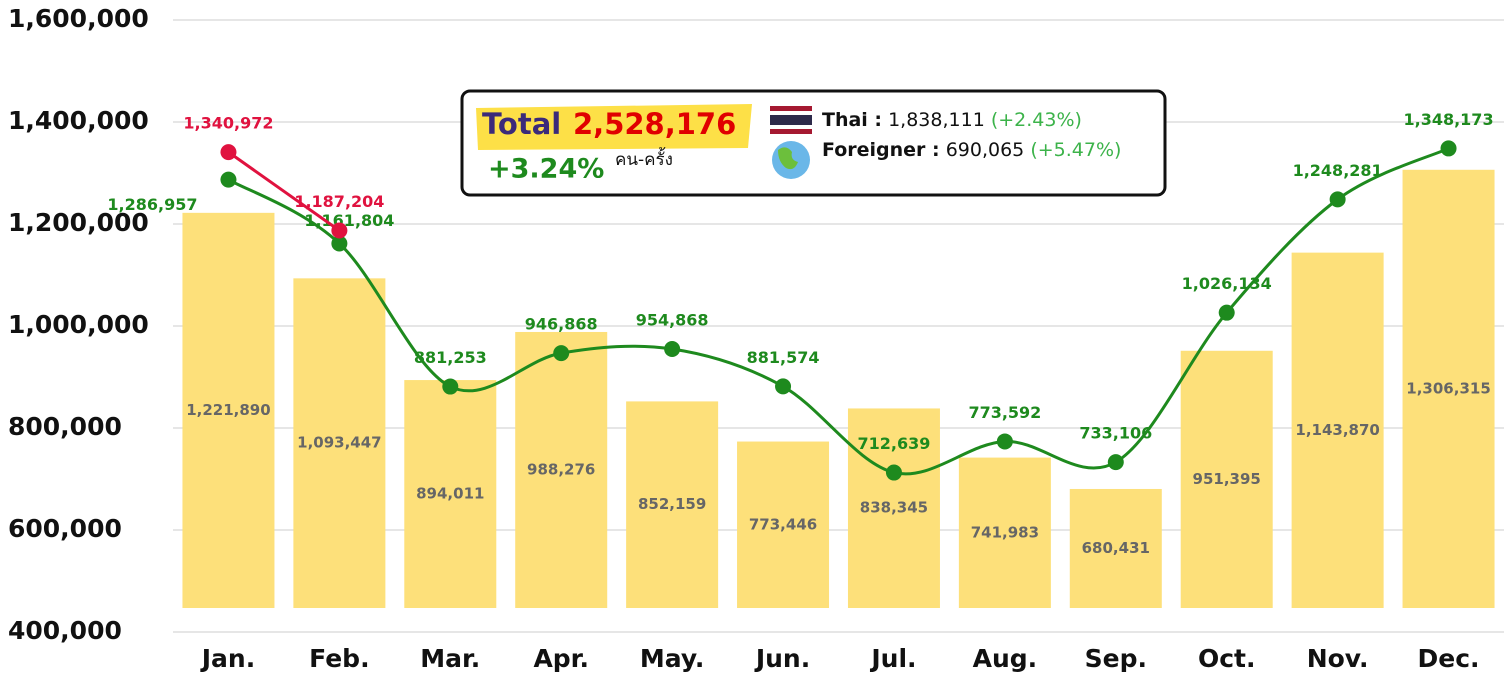 The image size is (1504, 678). I want to click on thai-text: Thai : 1,838,111 (+2.43%), so click(952, 120).